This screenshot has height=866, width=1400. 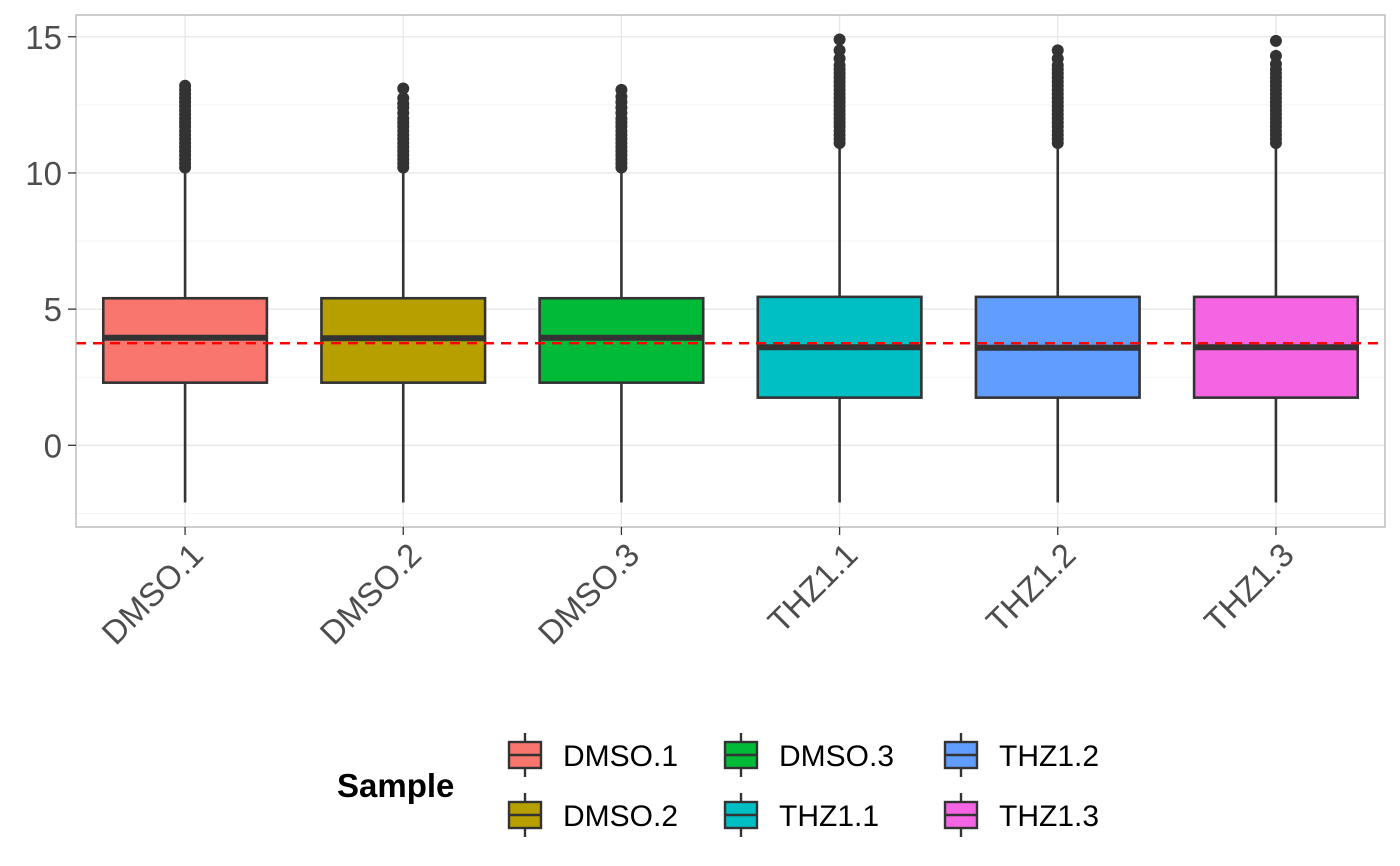 I want to click on legend-label: DMSO.1, so click(x=620, y=756).